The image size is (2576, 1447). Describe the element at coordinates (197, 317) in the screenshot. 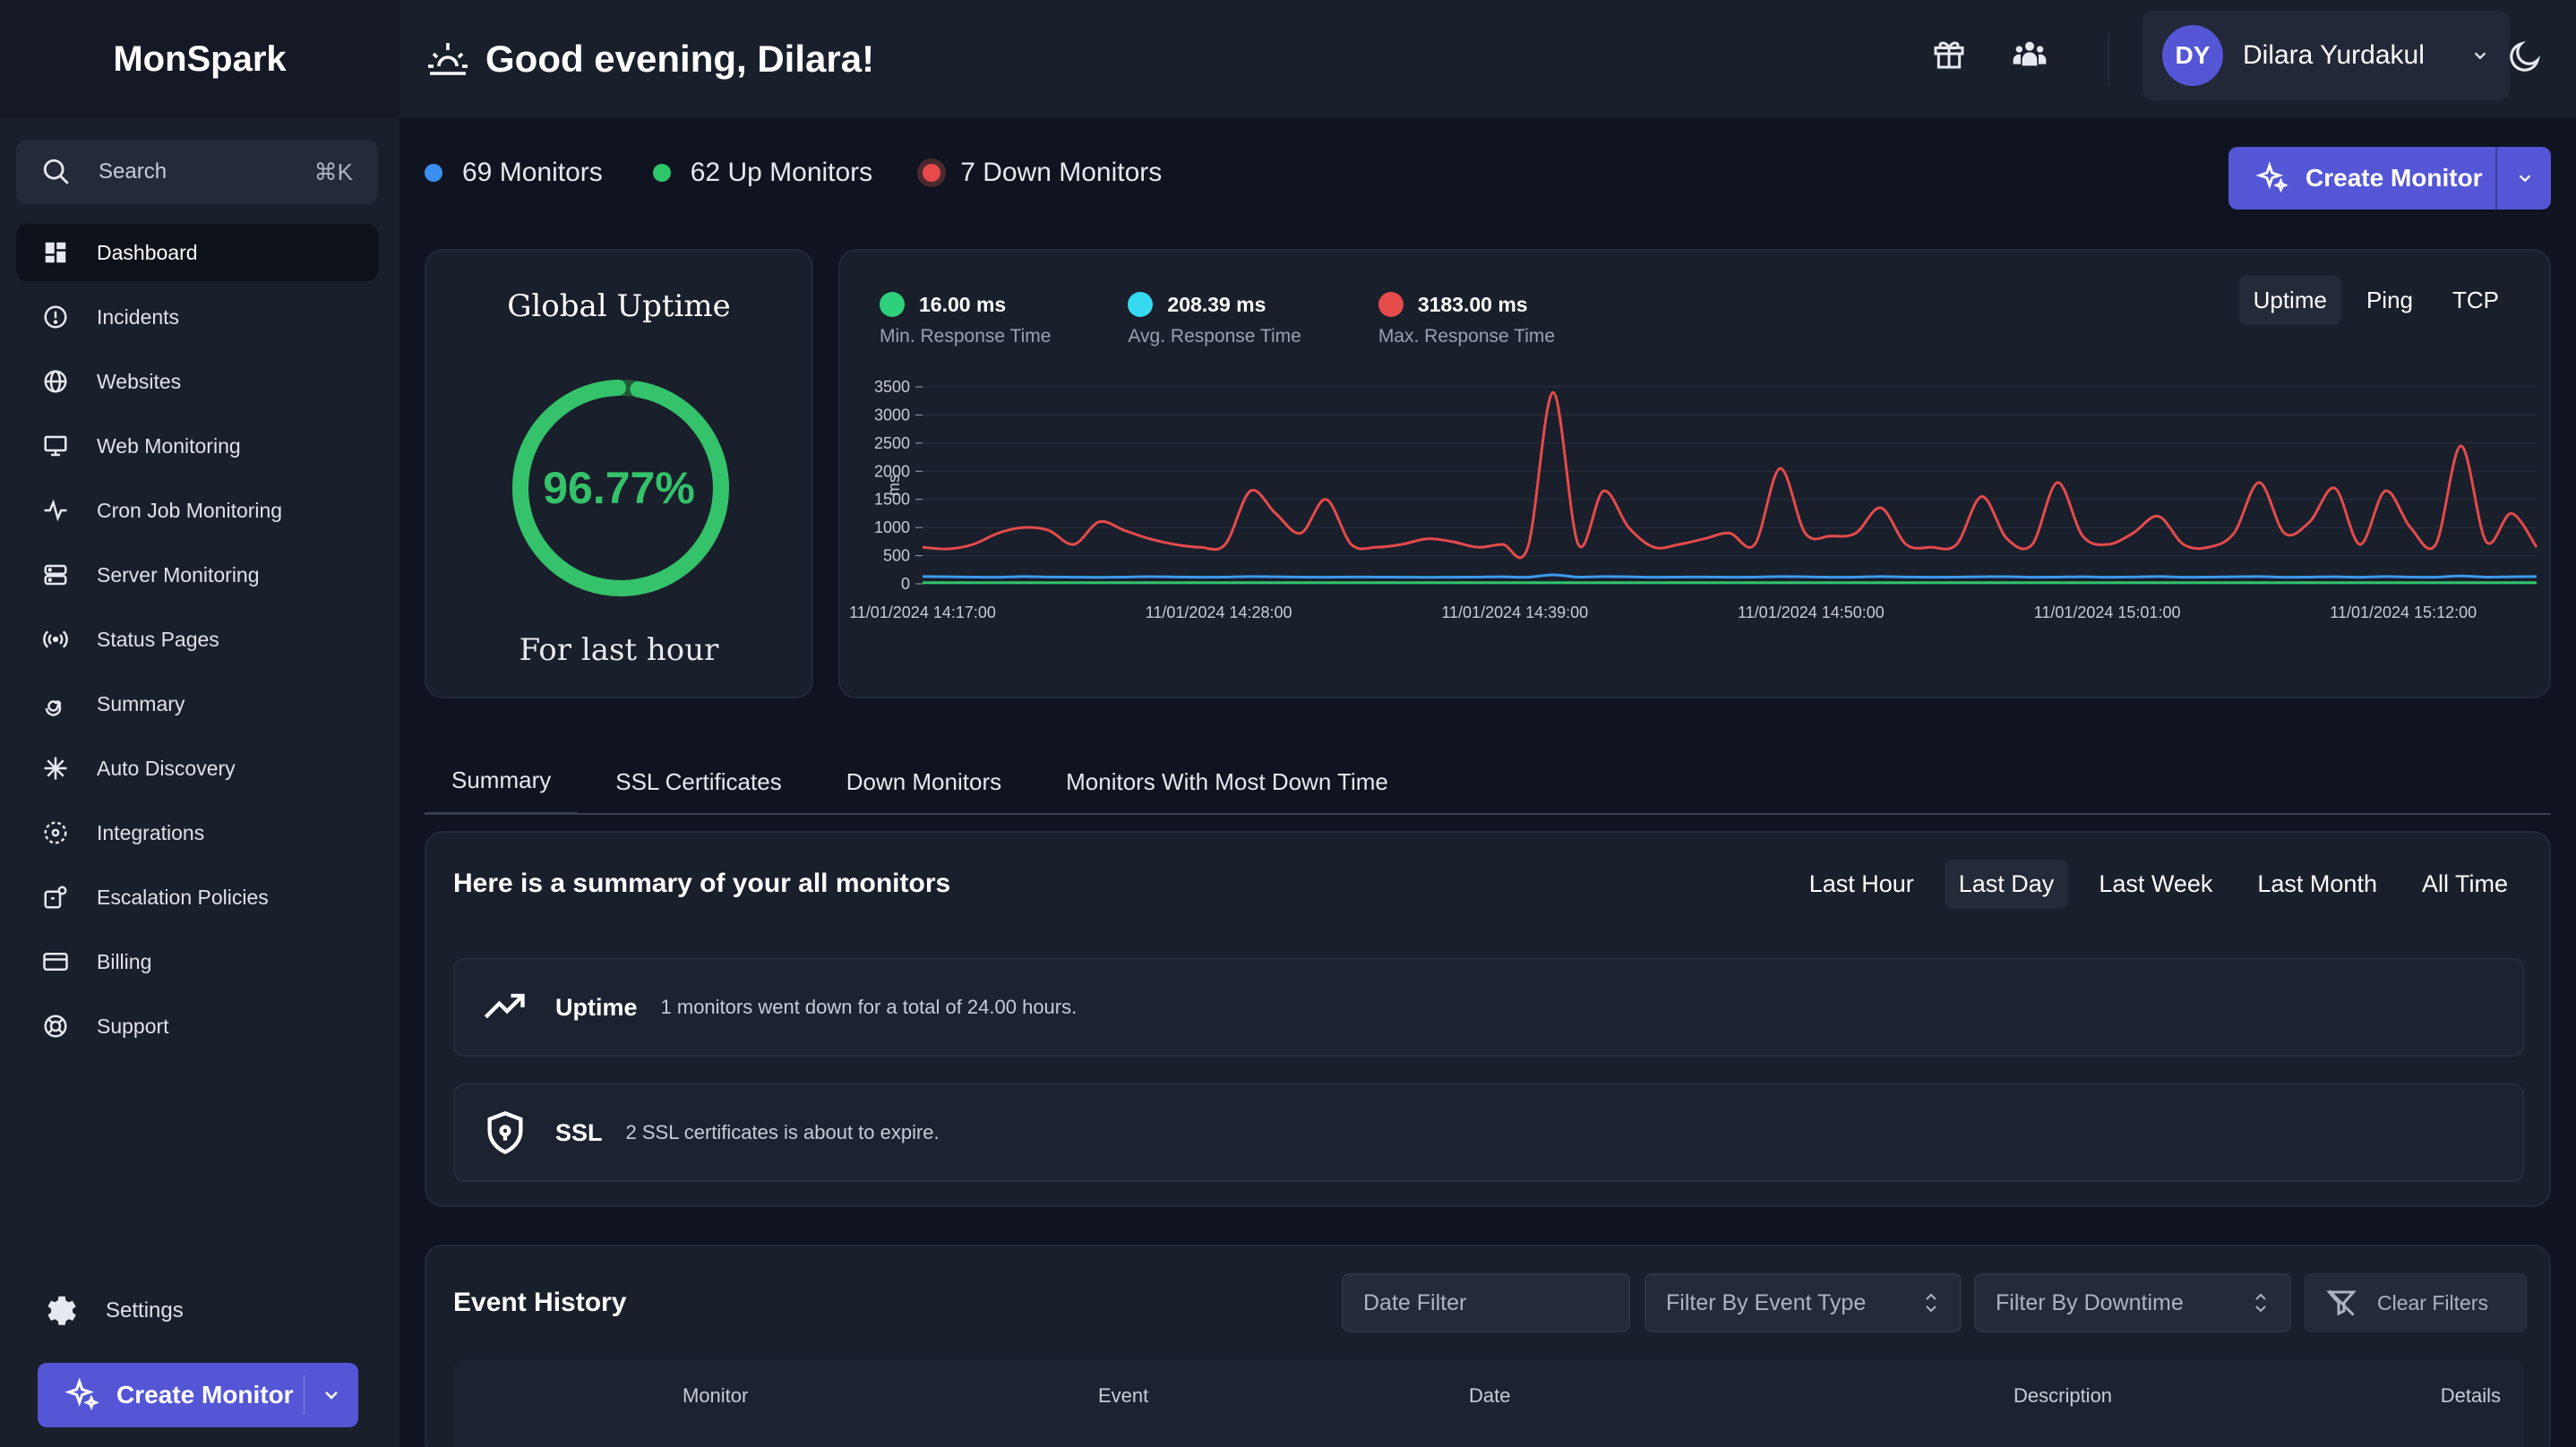

I see `sidebar-item-incidents: Incidents` at that location.